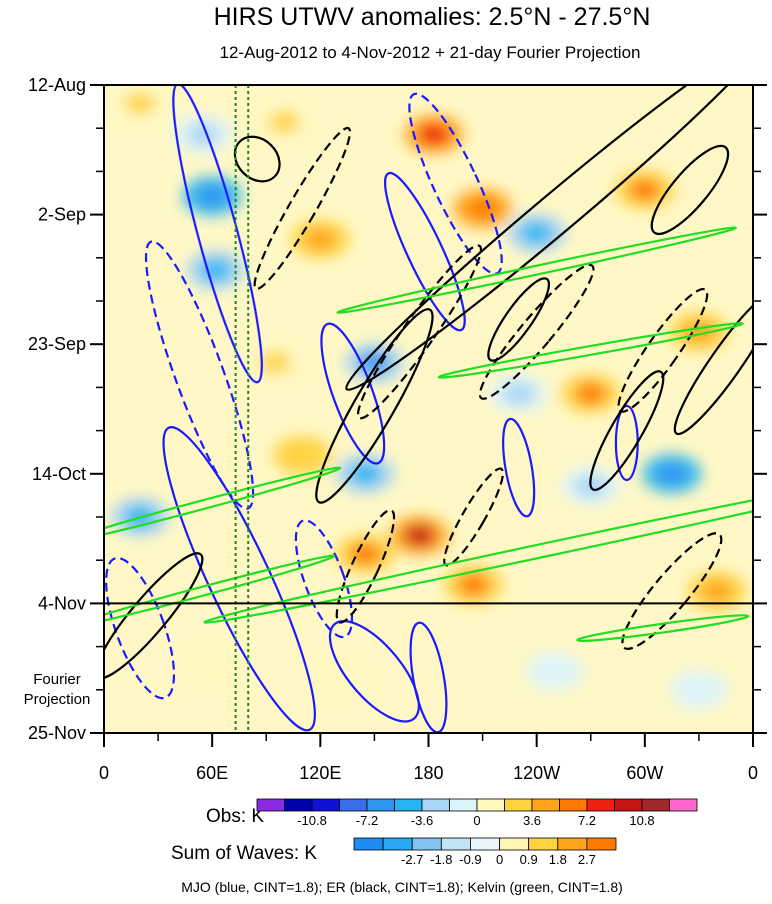  I want to click on y-tick-label: 23-Sep, so click(57, 344).